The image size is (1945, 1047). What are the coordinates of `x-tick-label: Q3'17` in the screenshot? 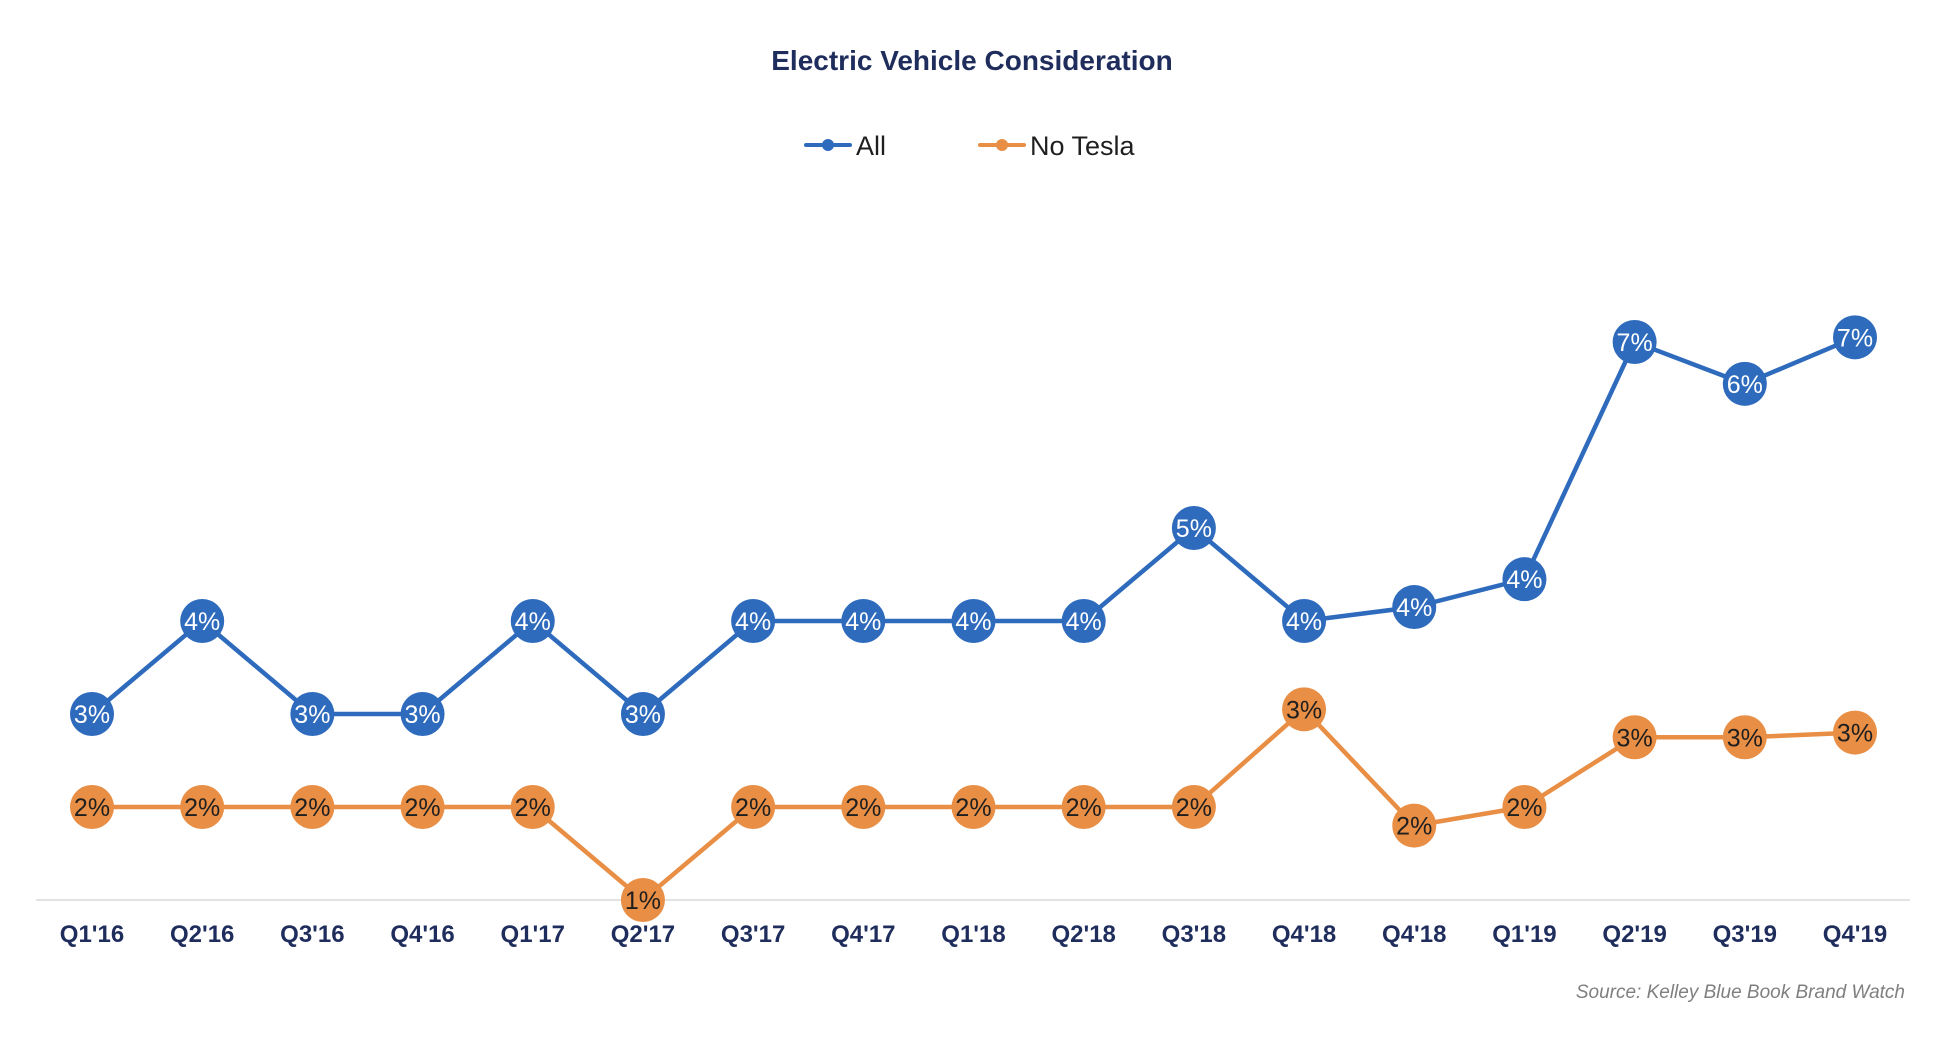 It's located at (753, 934).